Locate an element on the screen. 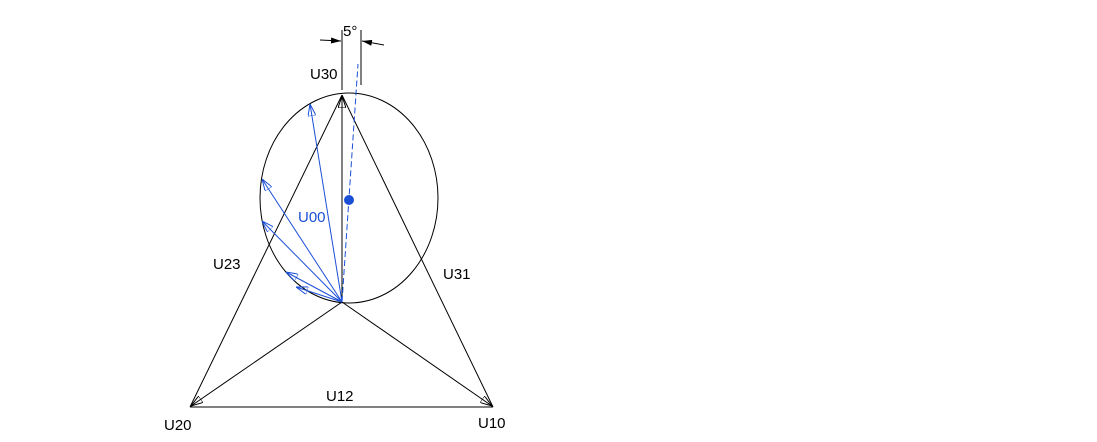  u31-line is located at coordinates (417, 251).